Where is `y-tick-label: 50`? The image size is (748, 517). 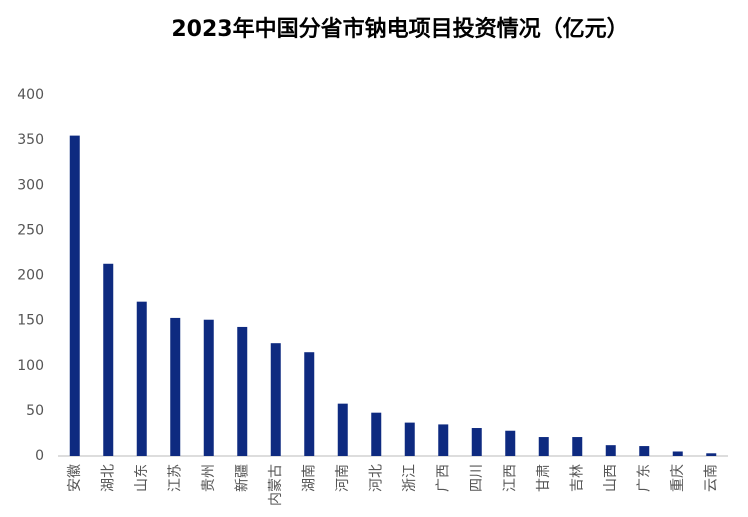 y-tick-label: 50 is located at coordinates (35, 411).